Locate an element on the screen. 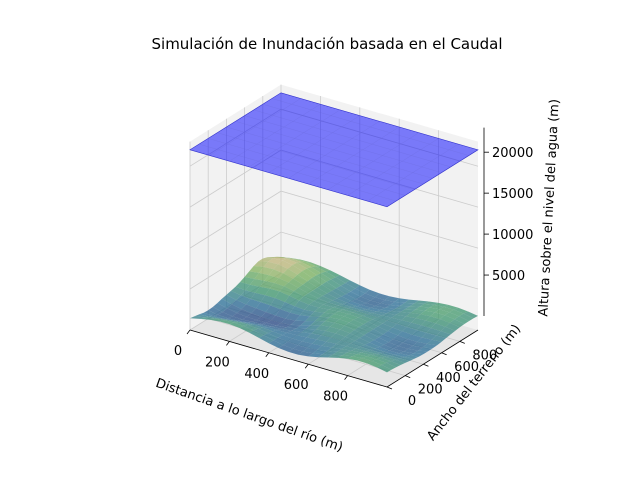 The height and width of the screenshot is (480, 640). x-axis-line is located at coordinates (288, 358).